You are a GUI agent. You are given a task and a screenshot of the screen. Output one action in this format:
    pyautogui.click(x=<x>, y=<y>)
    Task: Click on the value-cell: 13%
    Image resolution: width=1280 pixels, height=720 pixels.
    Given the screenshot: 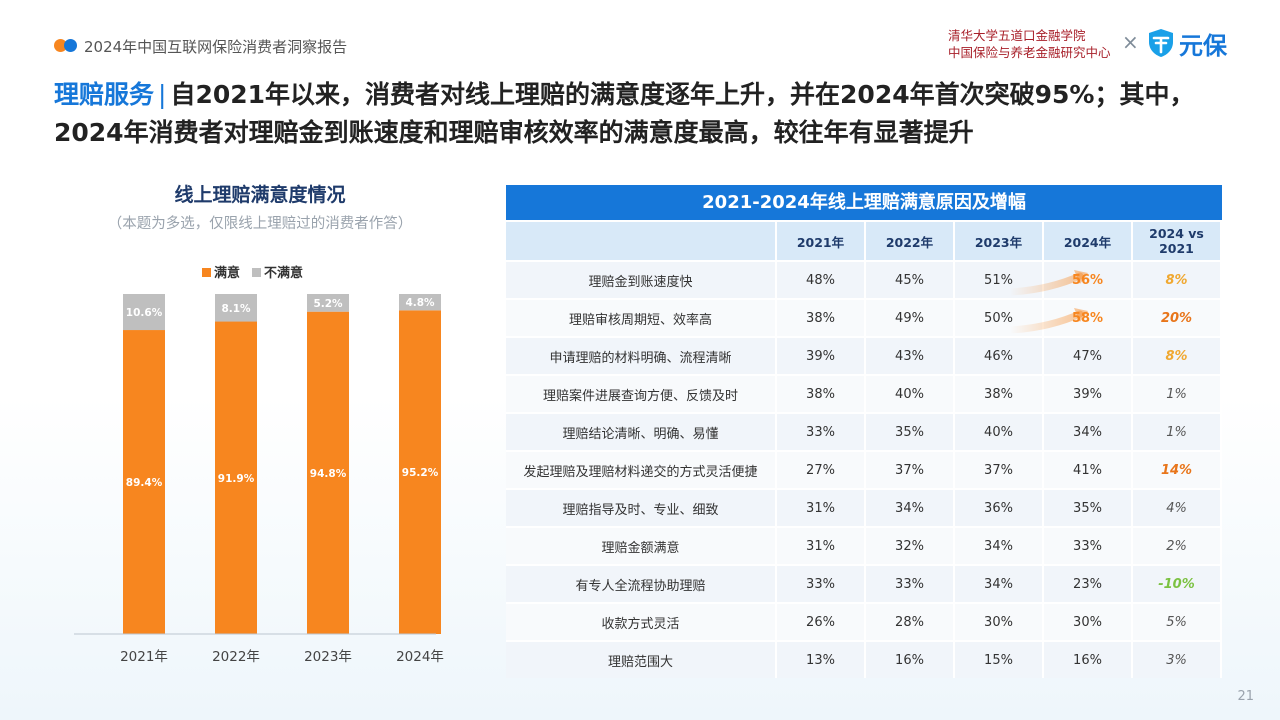 What is the action you would take?
    pyautogui.click(x=821, y=659)
    